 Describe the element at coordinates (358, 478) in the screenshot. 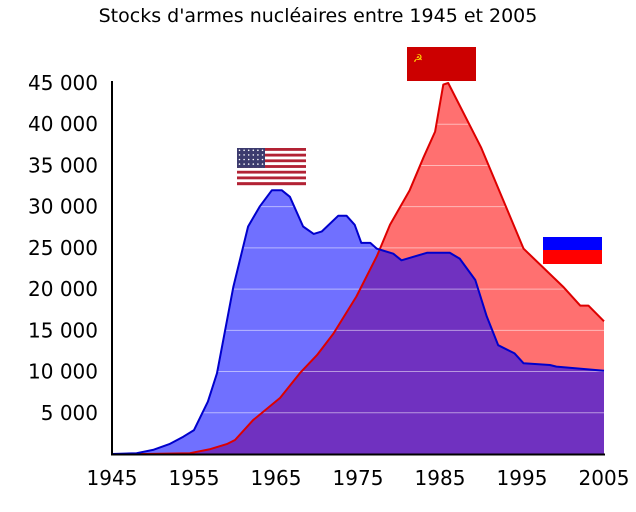

I see `x-tick-label: 1975` at that location.